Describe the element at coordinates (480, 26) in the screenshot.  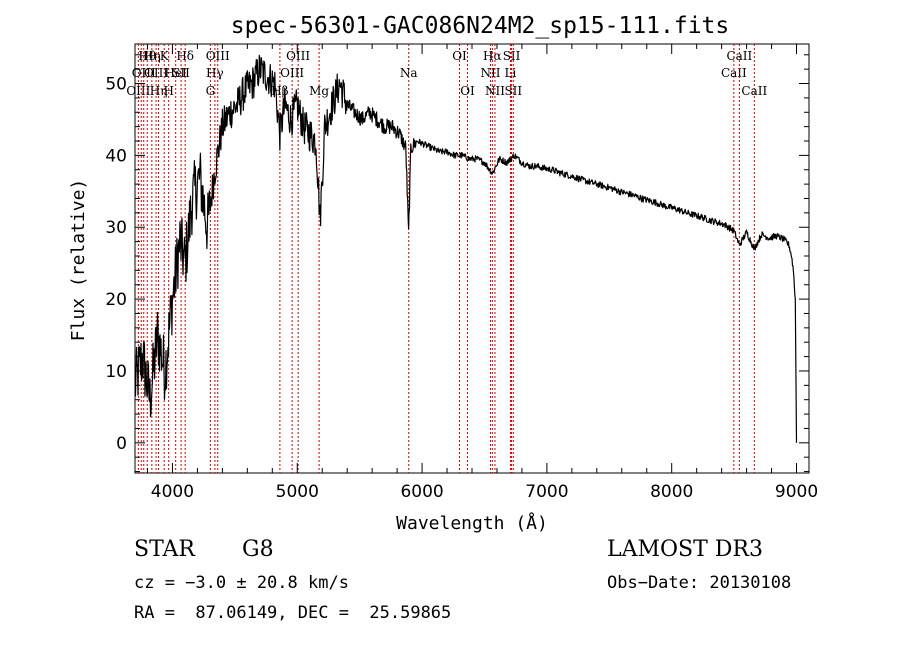
I see `chart-title: spec-56301-GAC086N24M2_sp15-111.fits` at that location.